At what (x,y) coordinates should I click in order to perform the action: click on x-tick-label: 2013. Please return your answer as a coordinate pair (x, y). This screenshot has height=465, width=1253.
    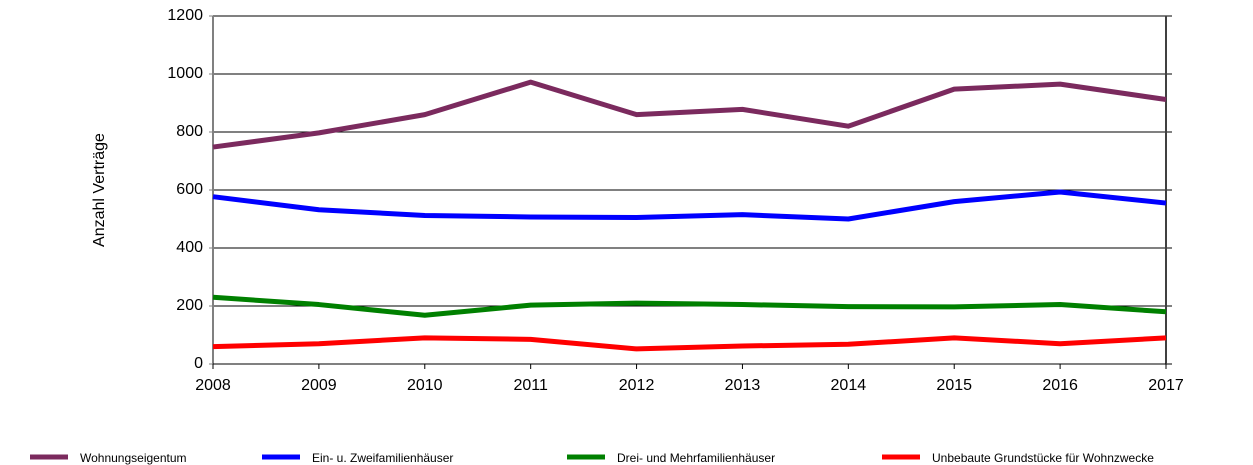
    Looking at the image, I should click on (743, 385).